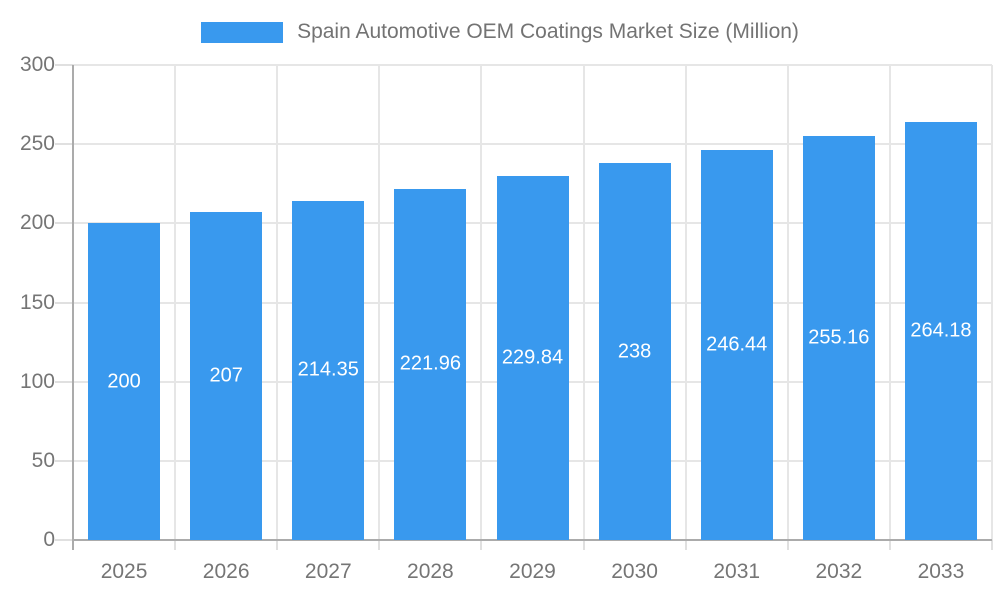  What do you see at coordinates (839, 571) in the screenshot?
I see `x-axis-label: 2032` at bounding box center [839, 571].